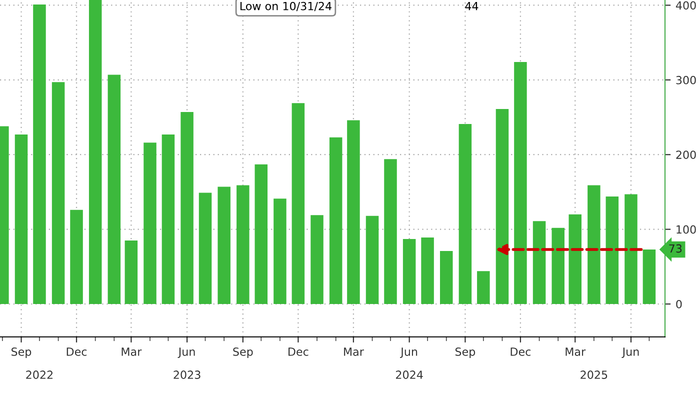  What do you see at coordinates (686, 154) in the screenshot?
I see `y-tick-label: 200` at bounding box center [686, 154].